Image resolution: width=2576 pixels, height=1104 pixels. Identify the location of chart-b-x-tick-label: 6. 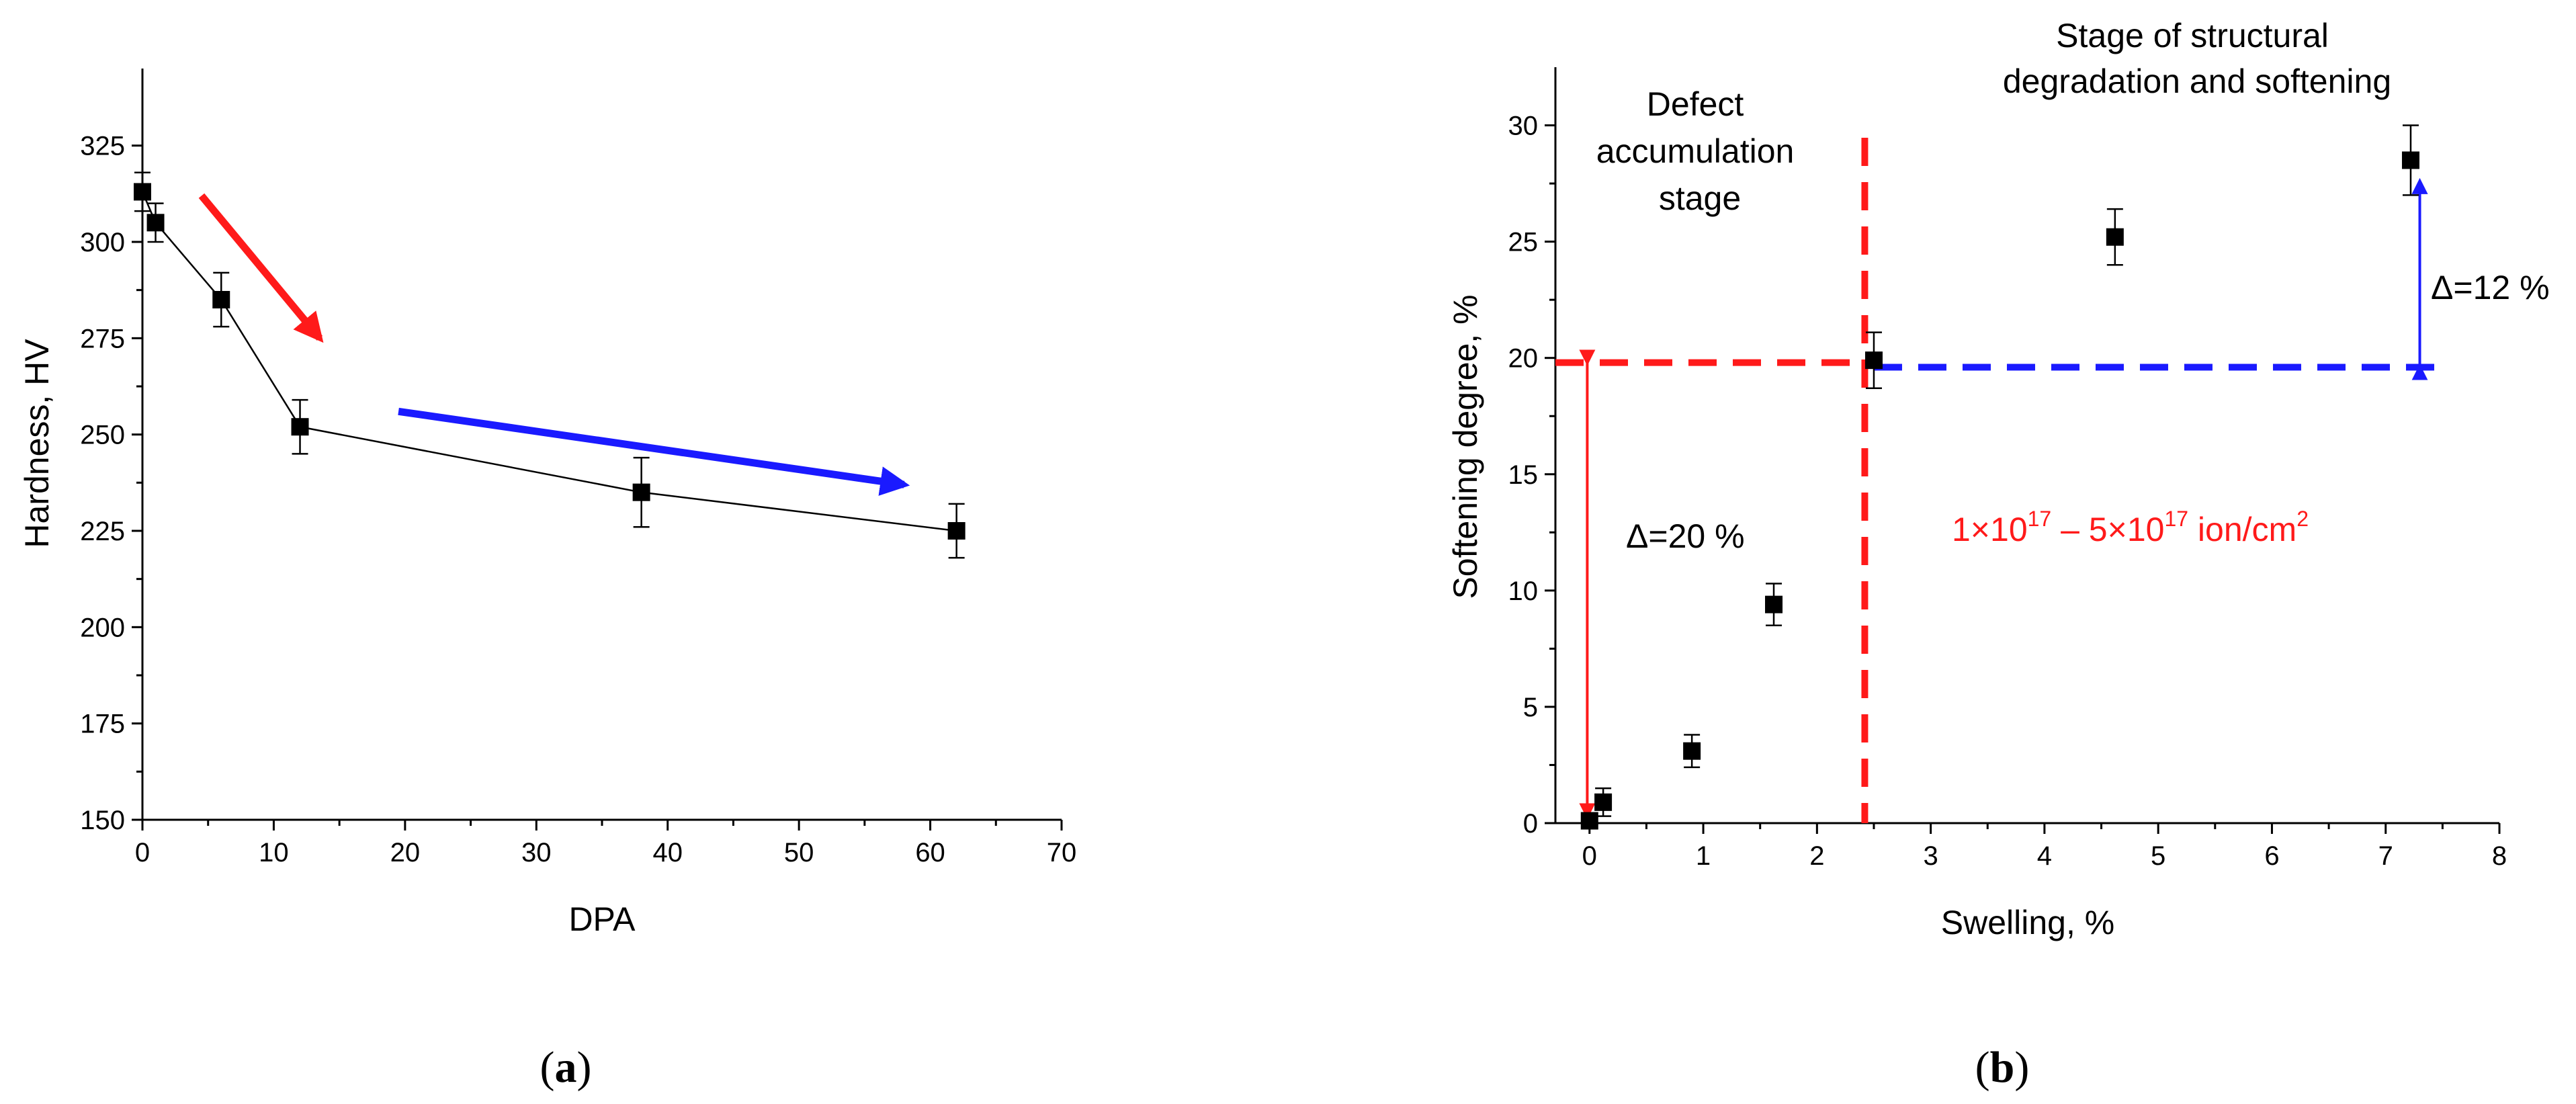
(2271, 856).